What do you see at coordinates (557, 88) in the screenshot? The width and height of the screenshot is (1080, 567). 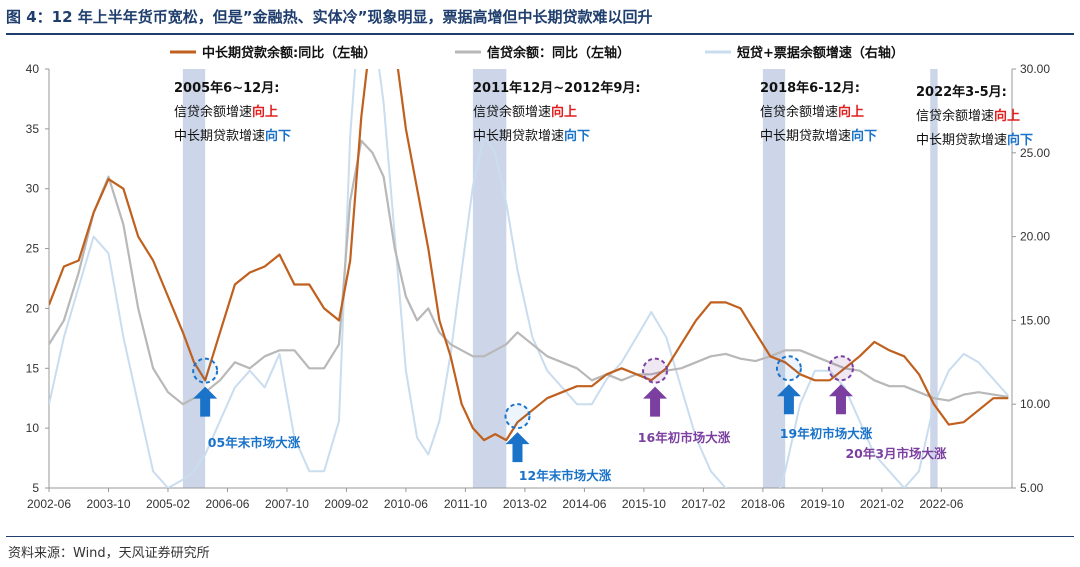 I see `annotation-title: 2011年12月~2012年9月:` at bounding box center [557, 88].